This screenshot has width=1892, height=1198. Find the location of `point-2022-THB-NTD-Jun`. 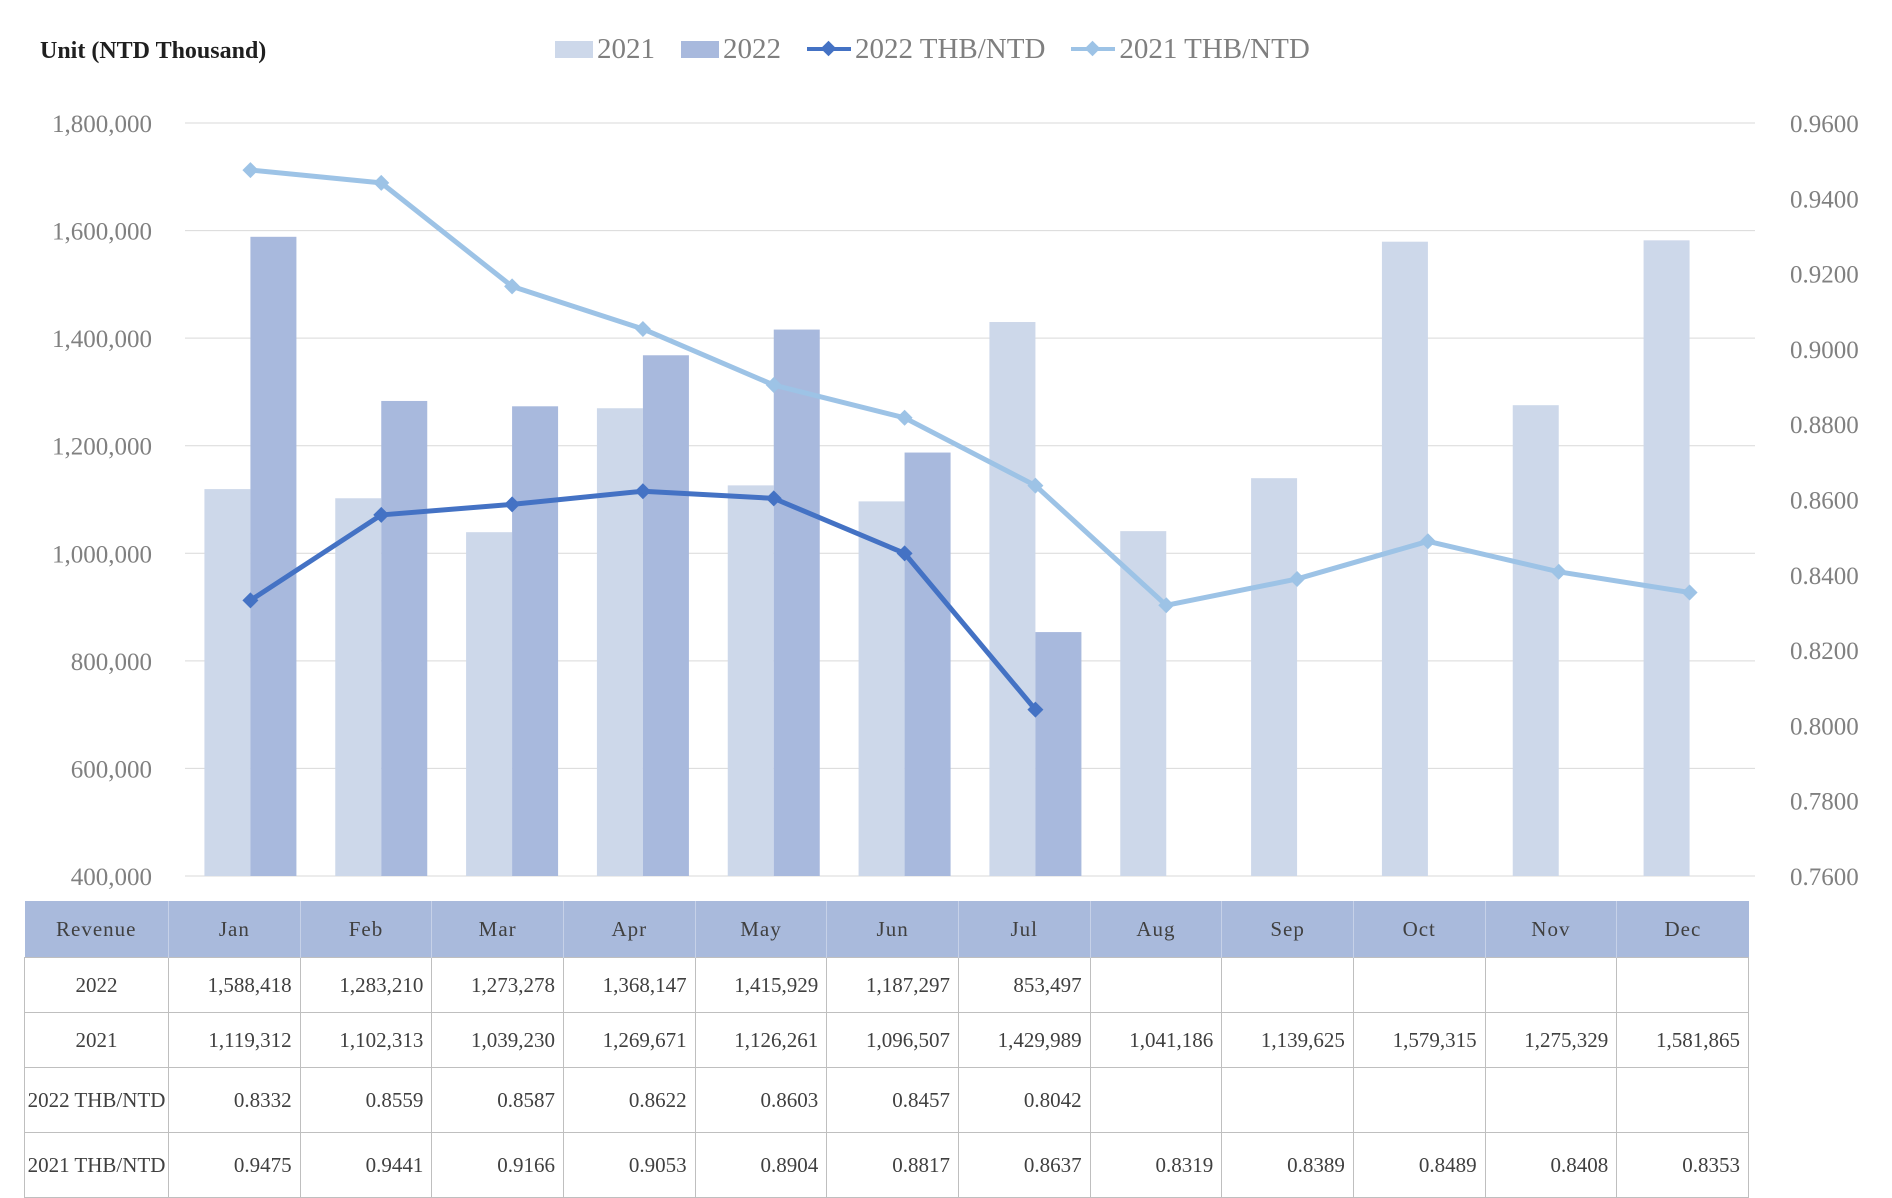

point-2022-THB-NTD-Jun is located at coordinates (904, 553).